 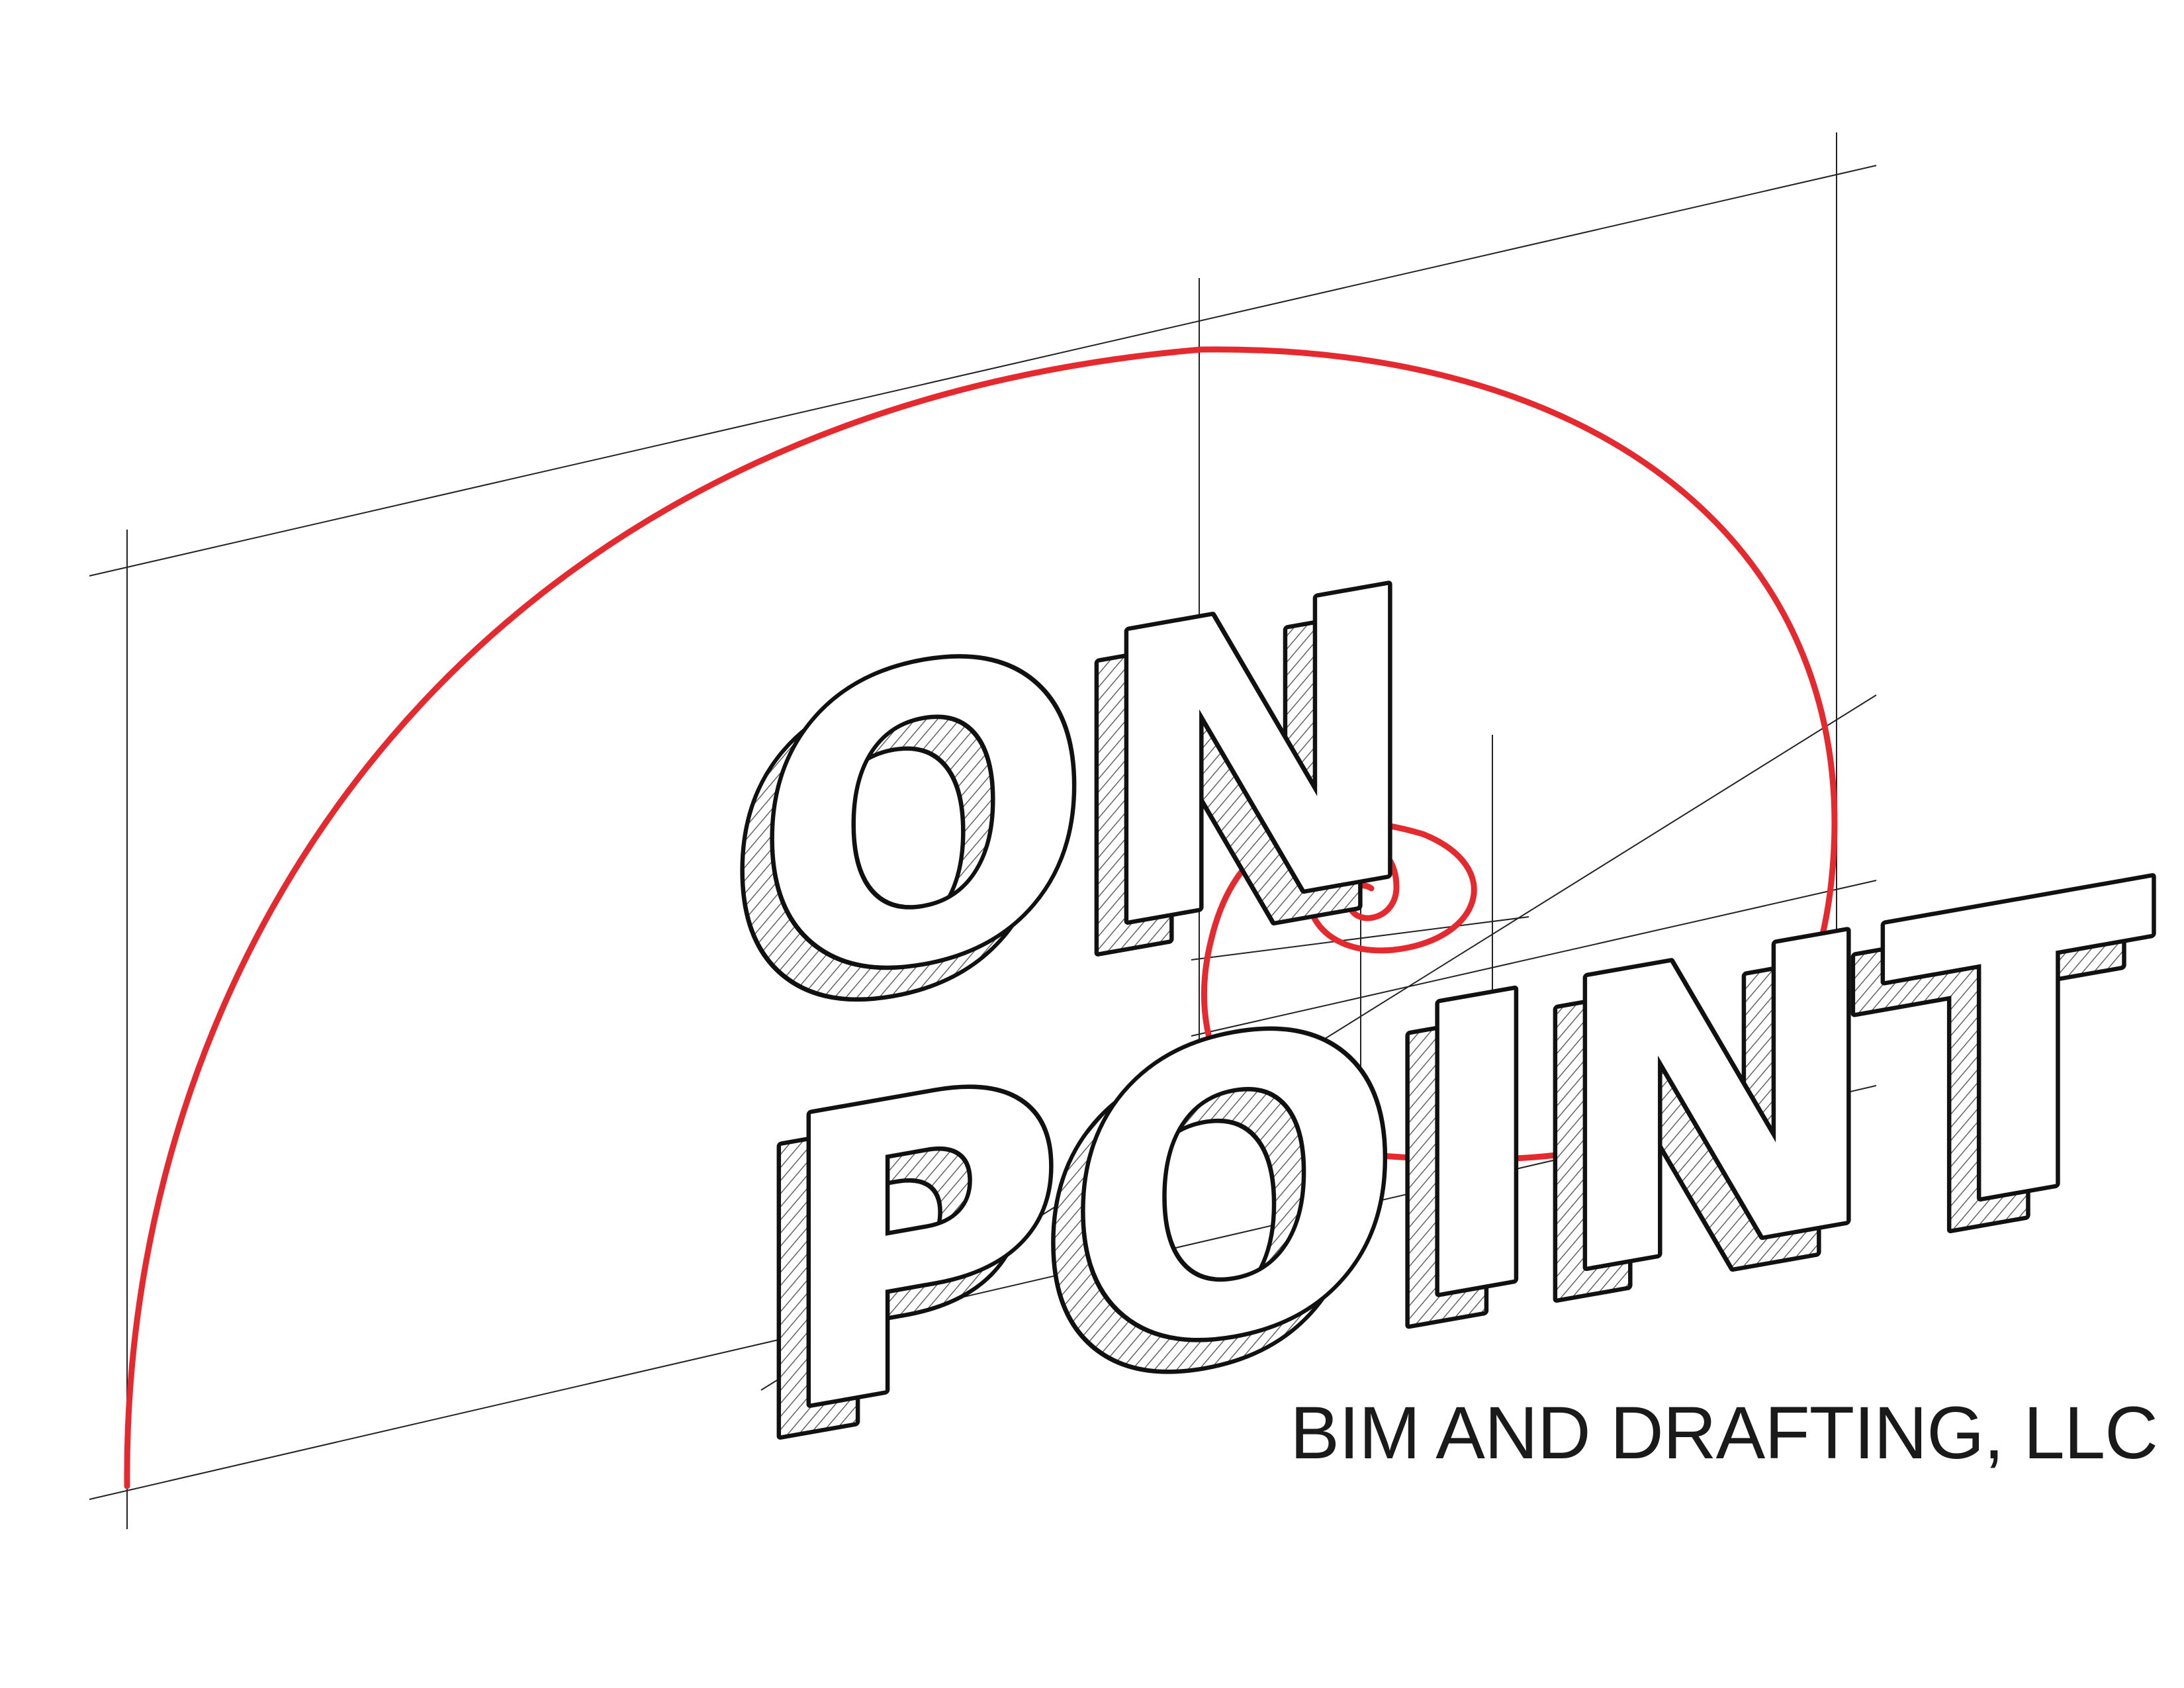 I want to click on company-tagline: BIM AND DRAFTING, LLC, so click(x=1724, y=1432).